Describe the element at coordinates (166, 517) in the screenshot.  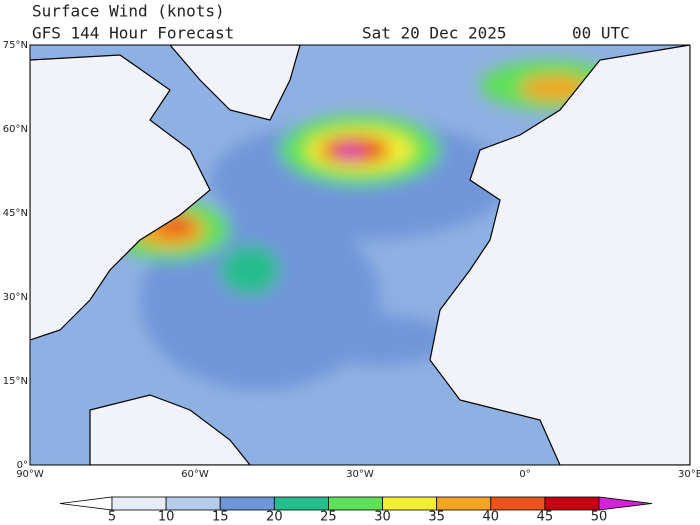
I see `colorbar-label: 10` at that location.